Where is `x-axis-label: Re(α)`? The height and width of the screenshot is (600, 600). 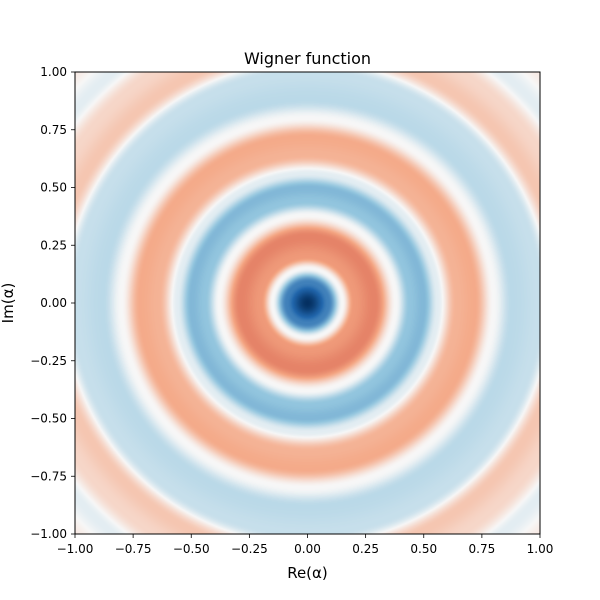
x-axis-label: Re(α) is located at coordinates (307, 573).